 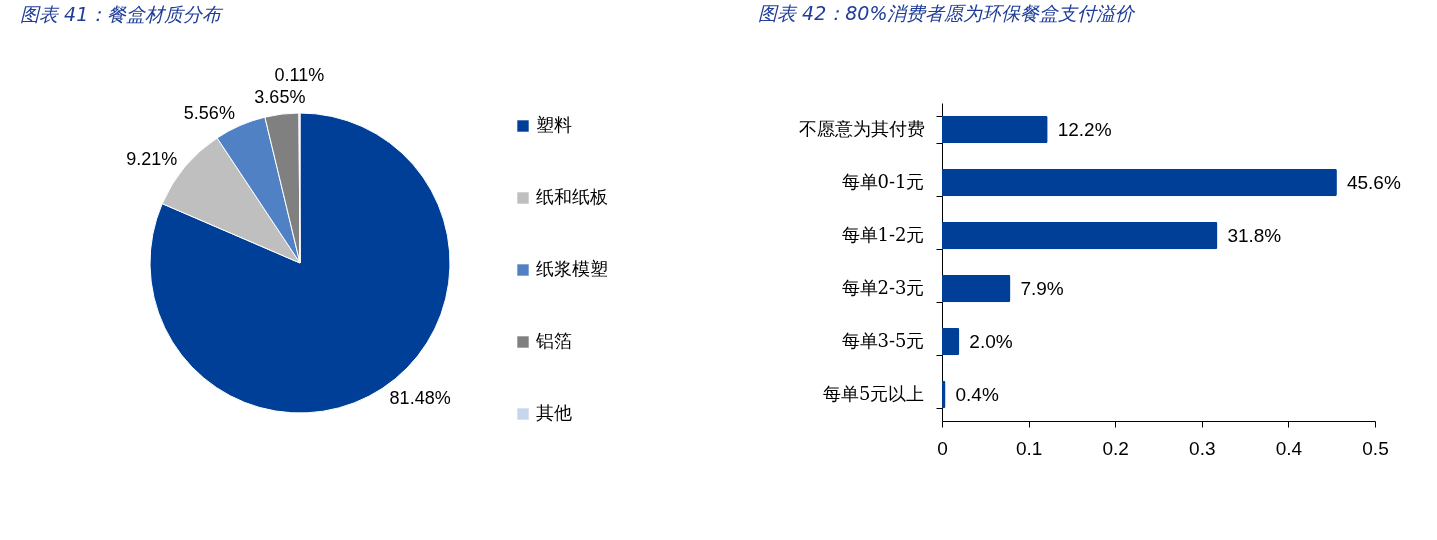 I want to click on legend-label: 其他, so click(x=554, y=412).